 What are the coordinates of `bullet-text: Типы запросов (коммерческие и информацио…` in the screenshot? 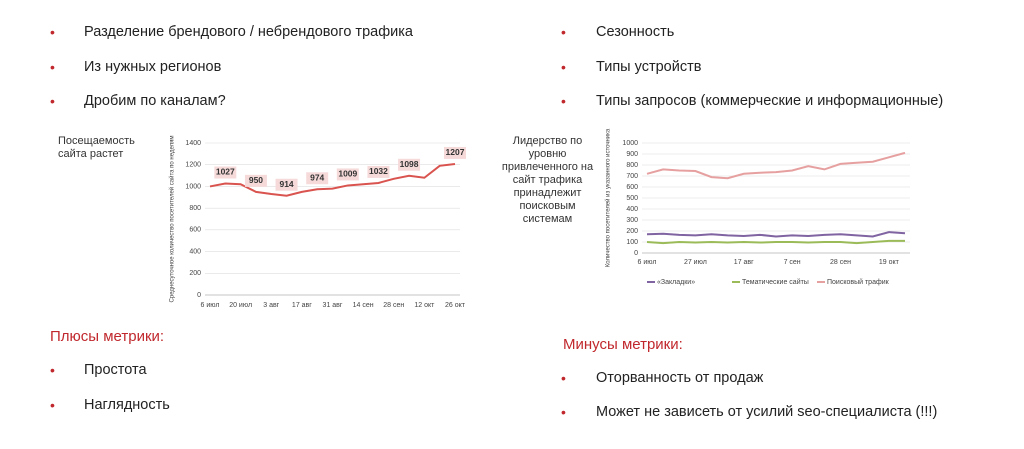 It's located at (770, 101).